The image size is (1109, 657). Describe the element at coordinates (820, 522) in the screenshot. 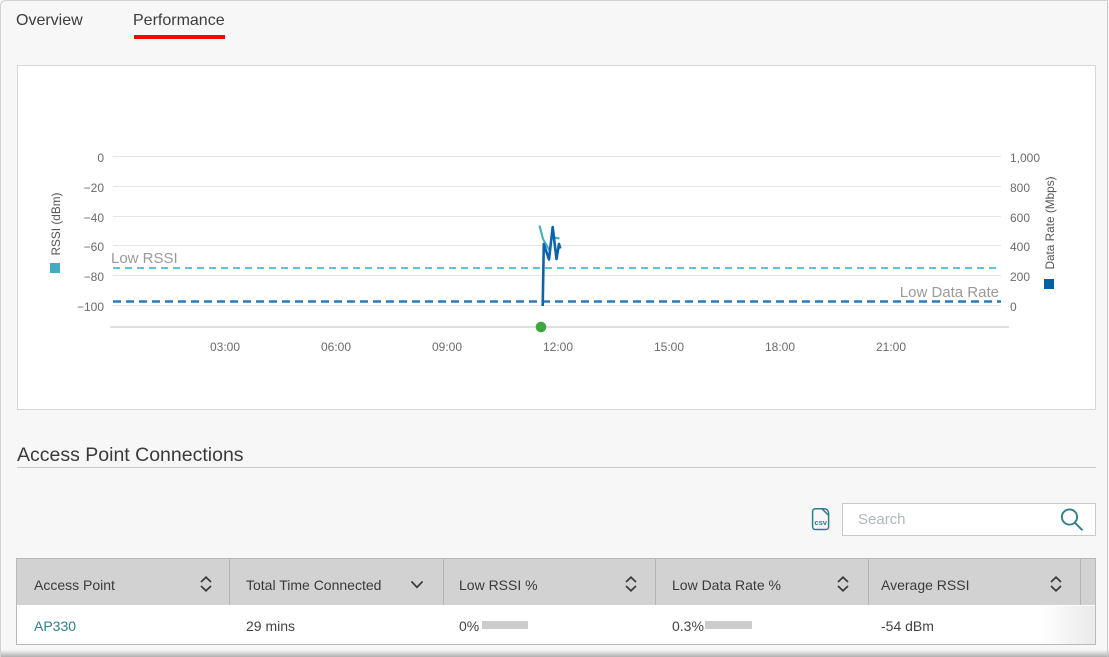

I see `svg-text: csv` at that location.